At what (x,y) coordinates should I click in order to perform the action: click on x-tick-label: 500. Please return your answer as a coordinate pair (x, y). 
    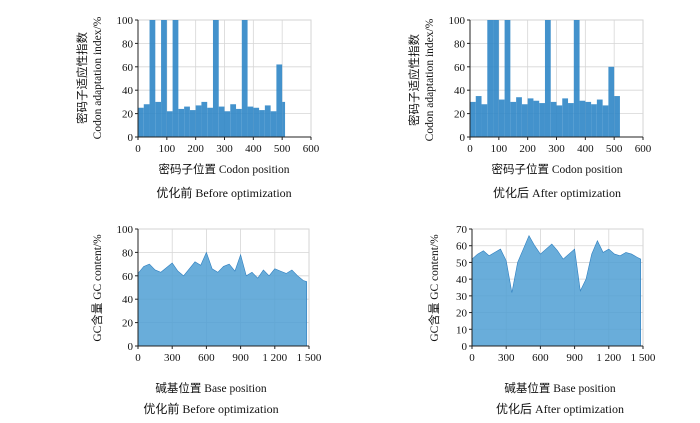
    Looking at the image, I should click on (614, 149).